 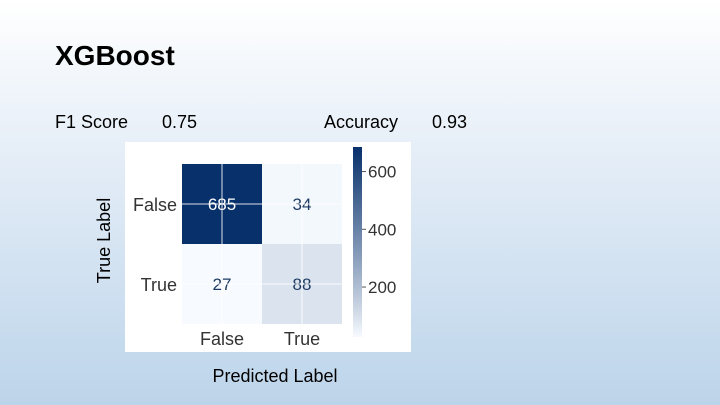 I want to click on slide-title: XGBoost, so click(x=115, y=55).